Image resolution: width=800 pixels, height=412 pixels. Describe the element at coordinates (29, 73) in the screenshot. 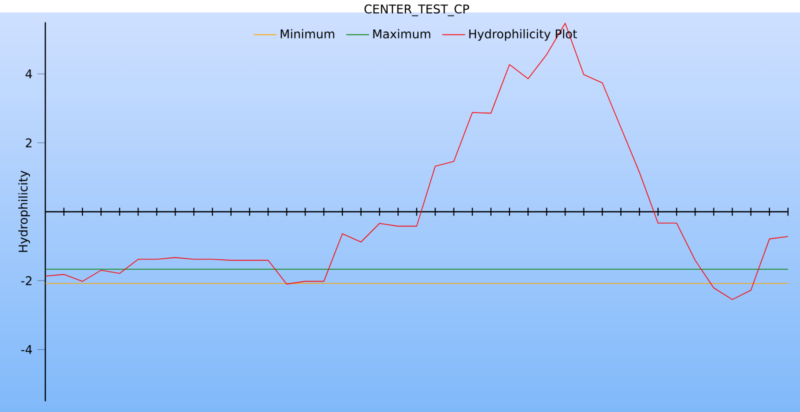

I see `y-tick-label: 4` at that location.